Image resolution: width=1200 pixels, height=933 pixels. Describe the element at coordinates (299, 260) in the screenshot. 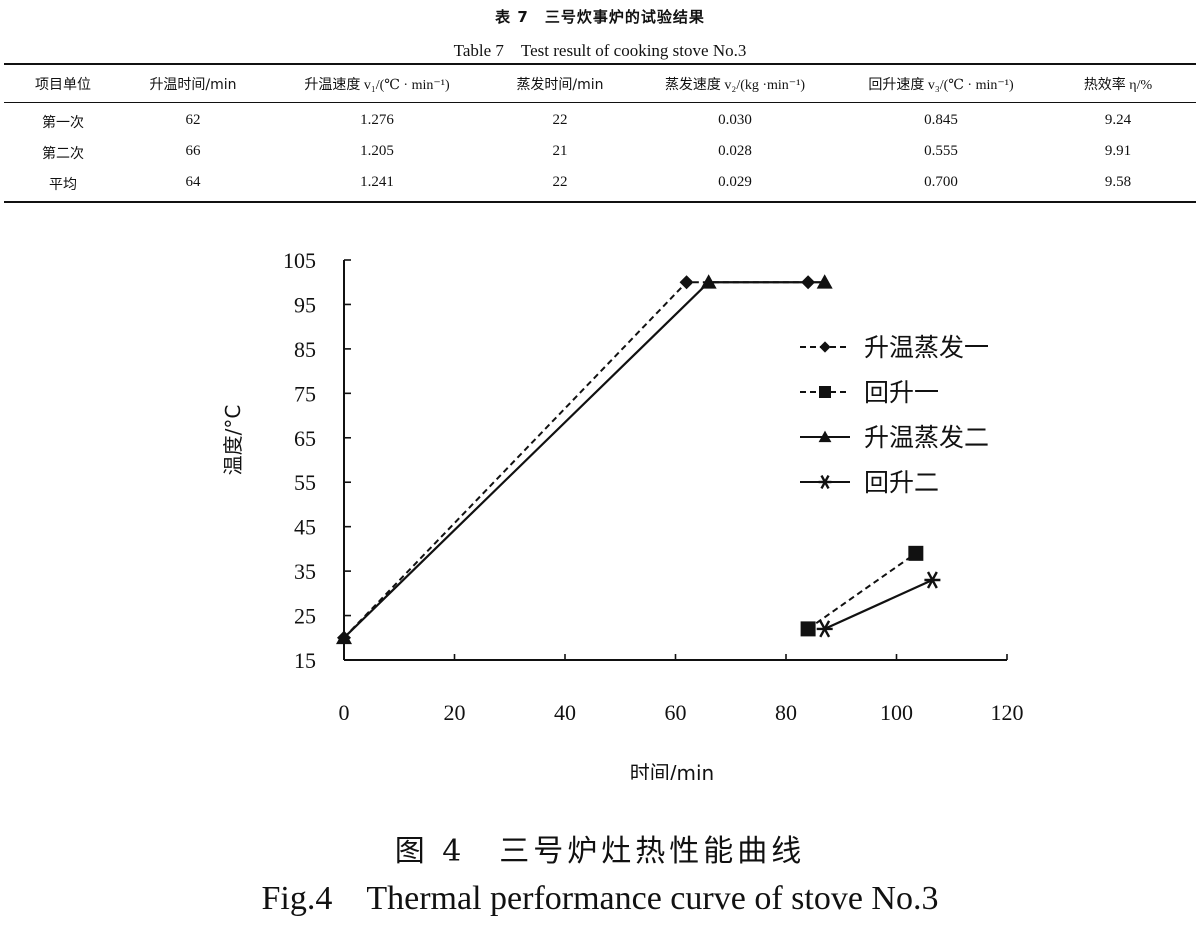

I see `y-tick-label: 105` at that location.